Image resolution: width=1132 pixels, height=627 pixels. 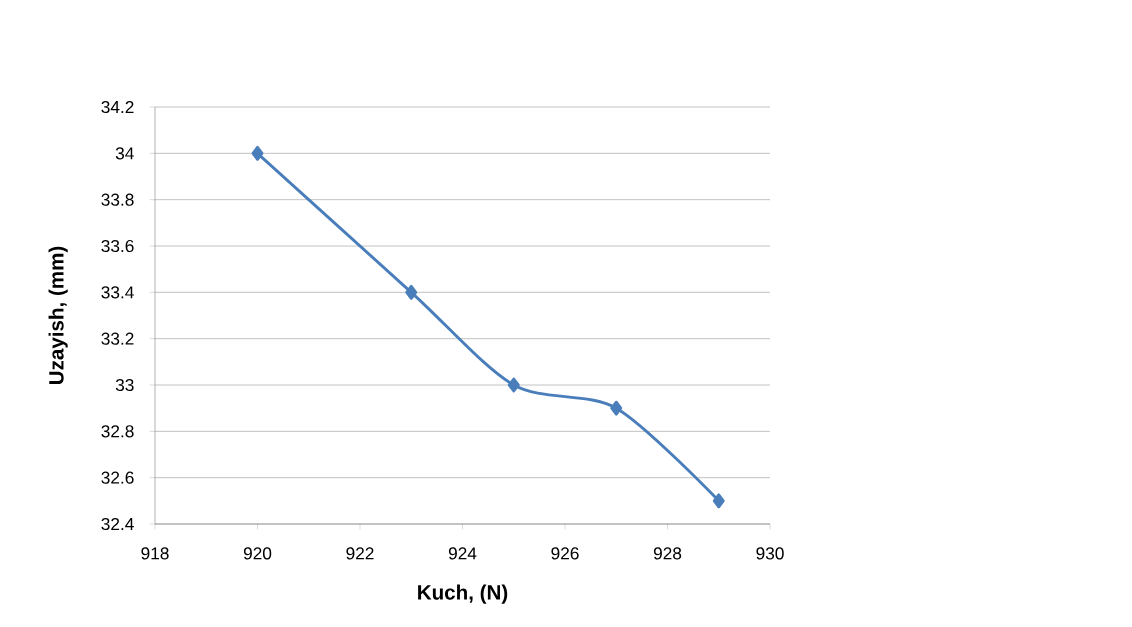 I want to click on y-tick-label: 33.8, so click(x=117, y=199).